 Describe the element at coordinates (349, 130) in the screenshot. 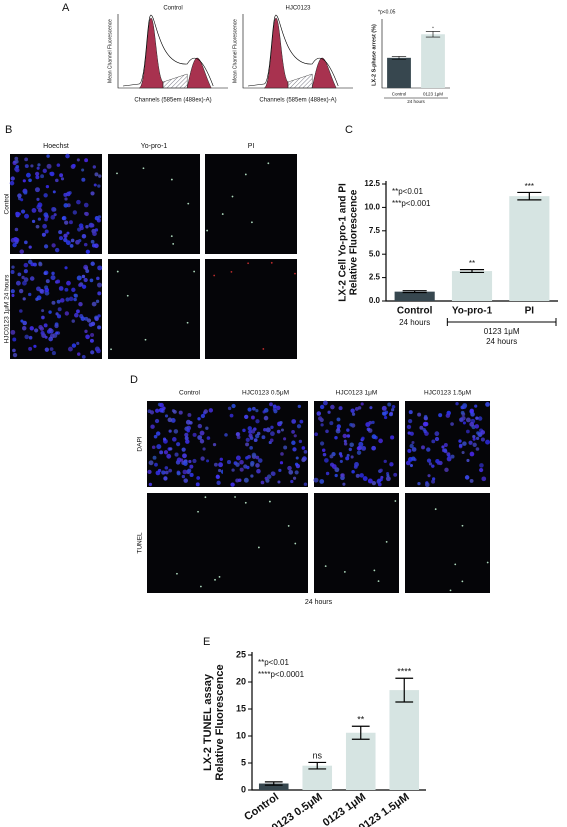

I see `panel-label: C` at that location.